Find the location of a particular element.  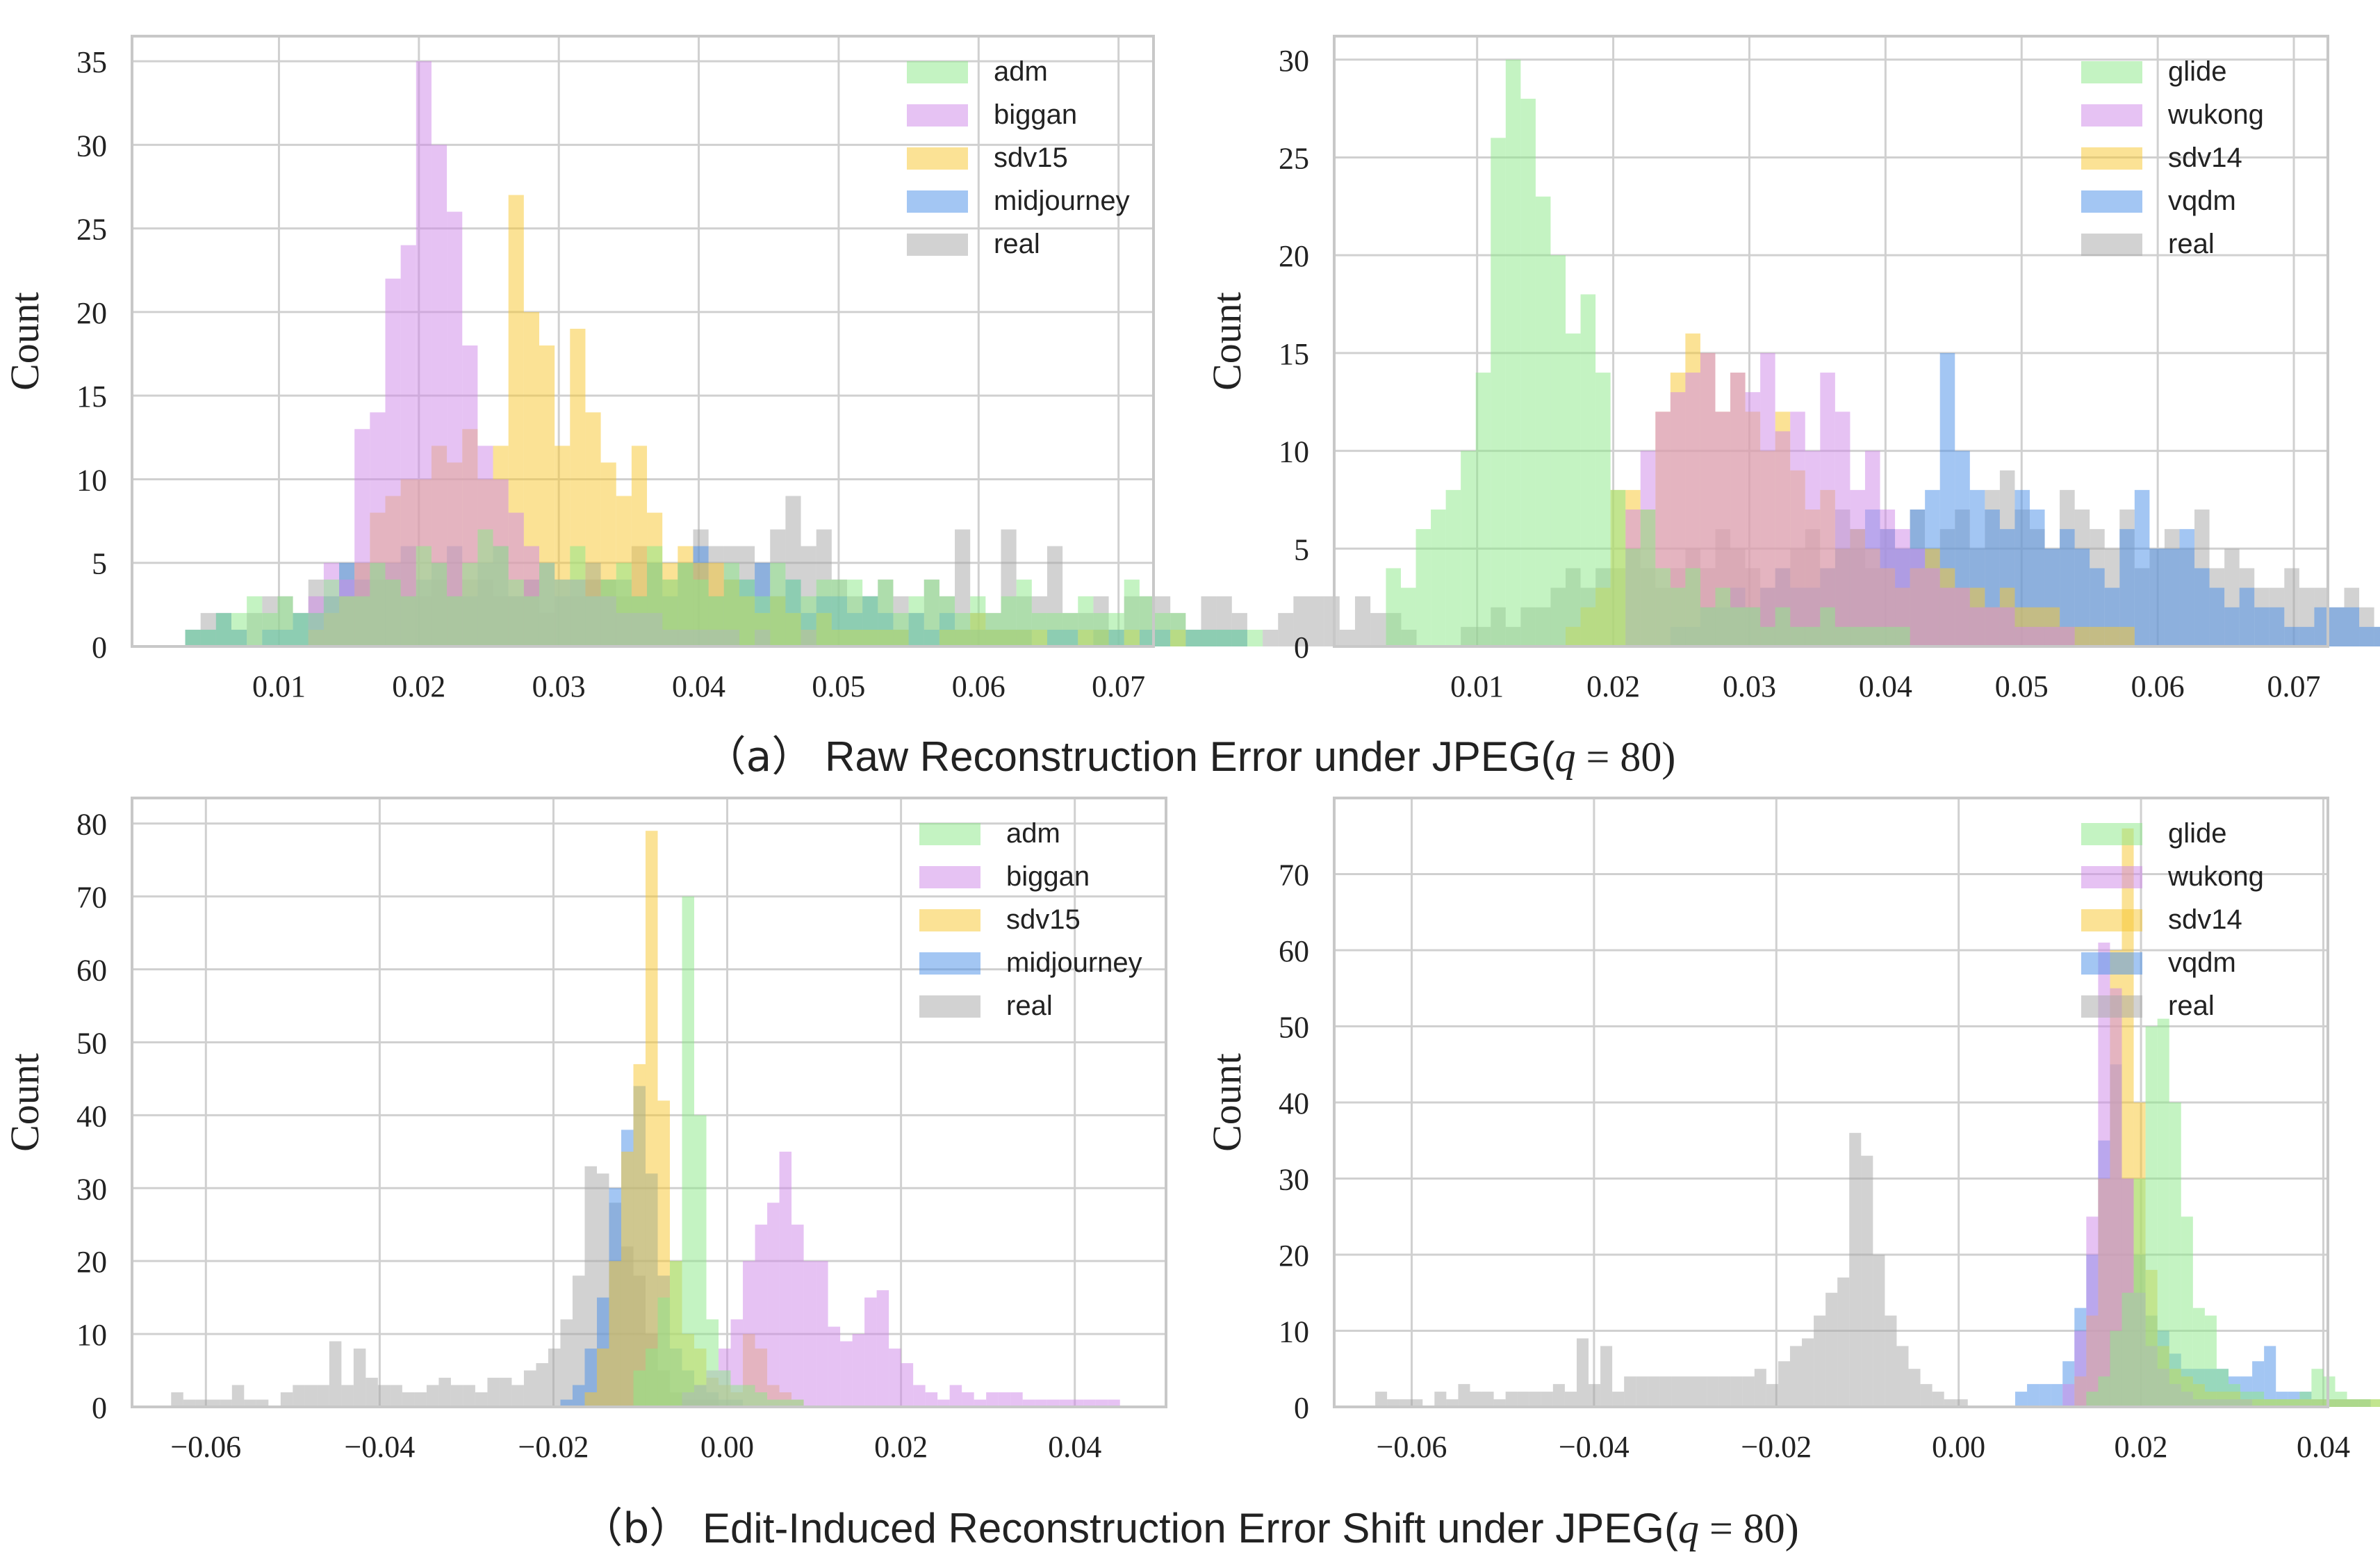

legend-label-real: real is located at coordinates (2191, 244).